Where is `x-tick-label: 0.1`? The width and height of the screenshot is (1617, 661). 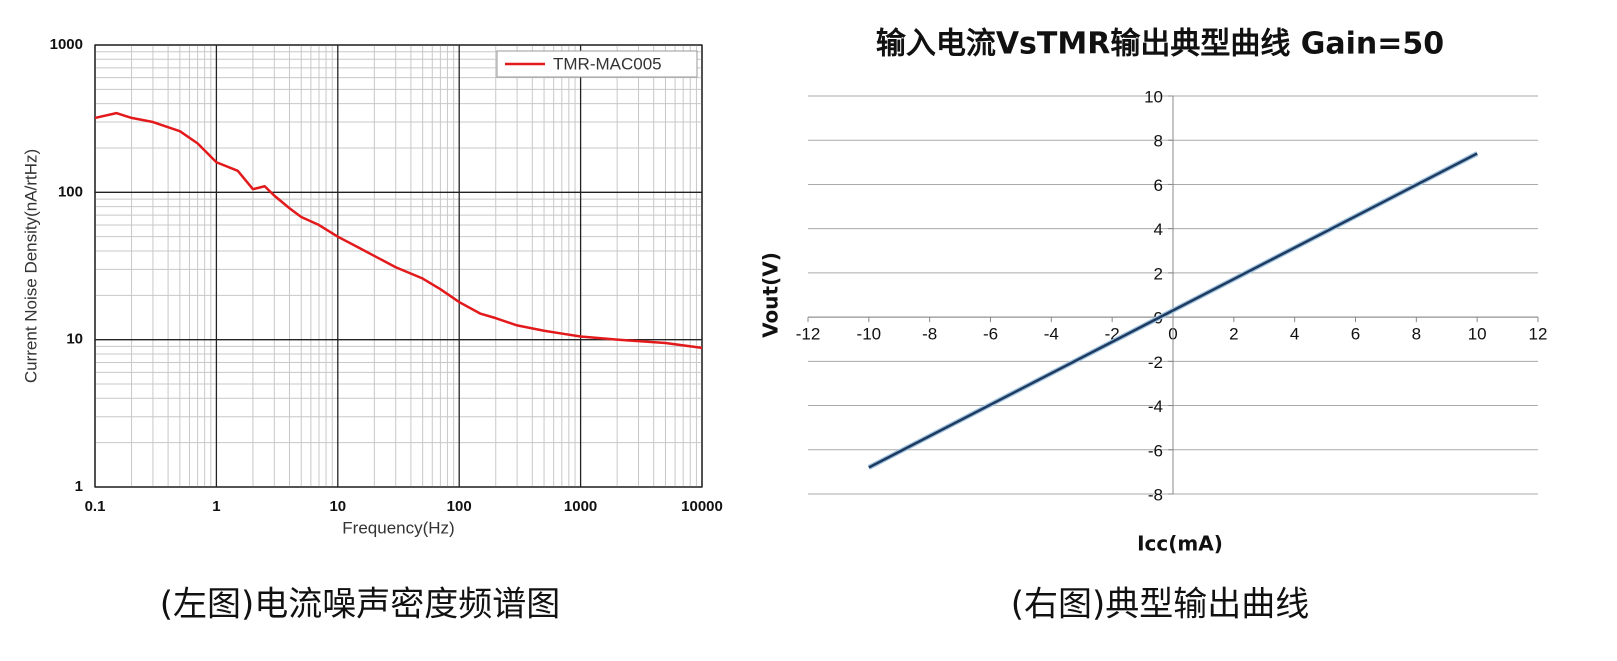 x-tick-label: 0.1 is located at coordinates (95, 506).